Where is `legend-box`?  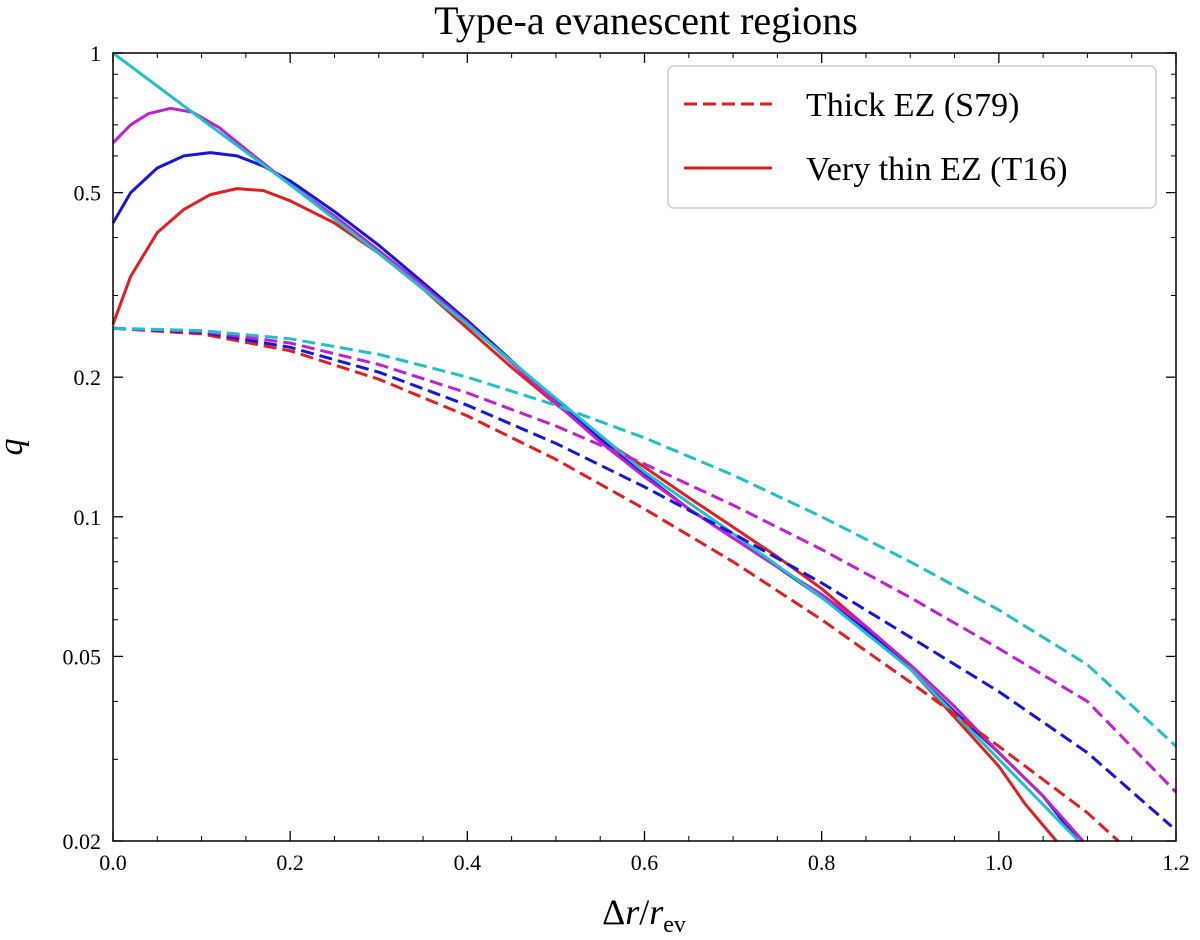 legend-box is located at coordinates (912, 137).